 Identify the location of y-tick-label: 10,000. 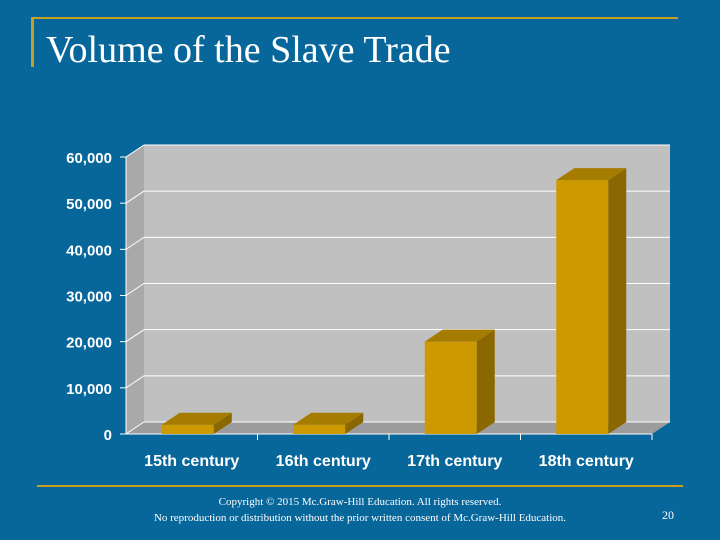
(89, 389).